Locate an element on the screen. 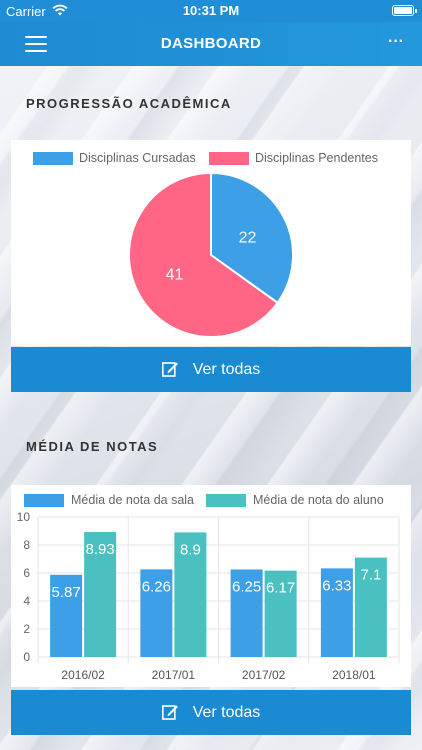 Image resolution: width=422 pixels, height=750 pixels. x-tick-label: 2016/02 is located at coordinates (83, 675).